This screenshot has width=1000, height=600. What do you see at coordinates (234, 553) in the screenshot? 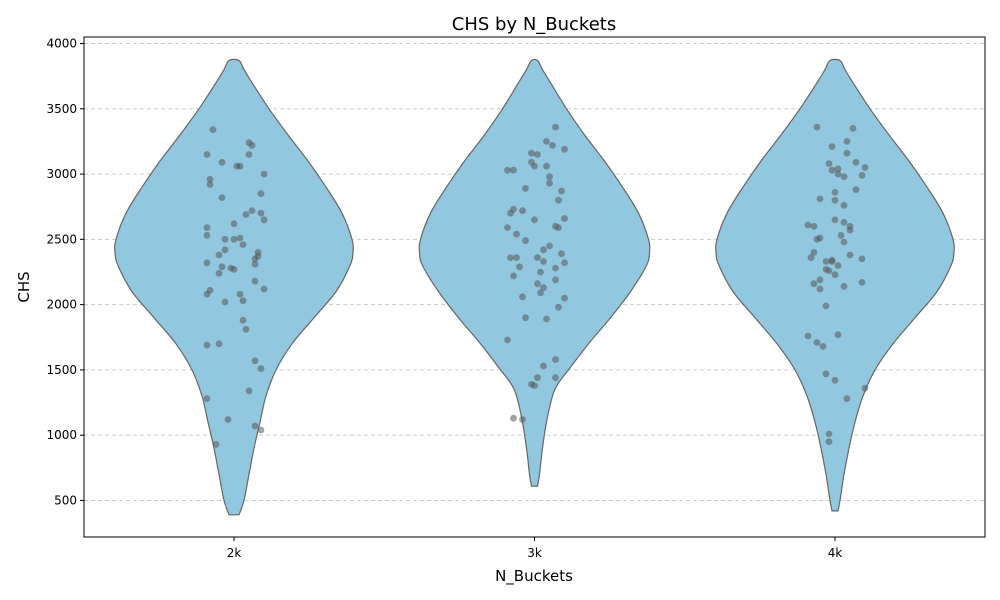
I see `x-tick-label: 2k` at bounding box center [234, 553].